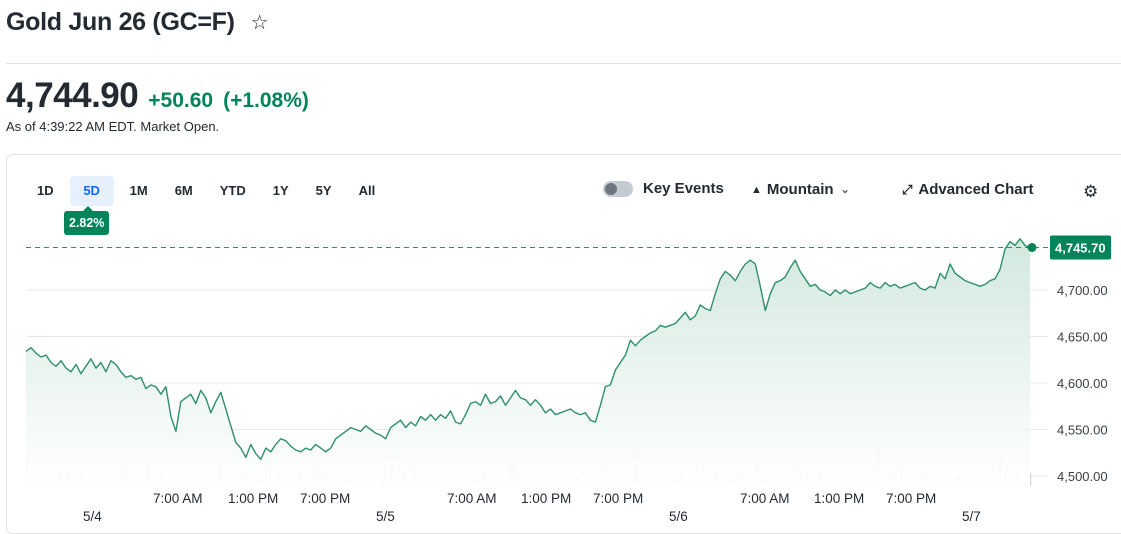 This screenshot has height=534, width=1121. What do you see at coordinates (907, 189) in the screenshot?
I see `expand-icon: ⤢` at bounding box center [907, 189].